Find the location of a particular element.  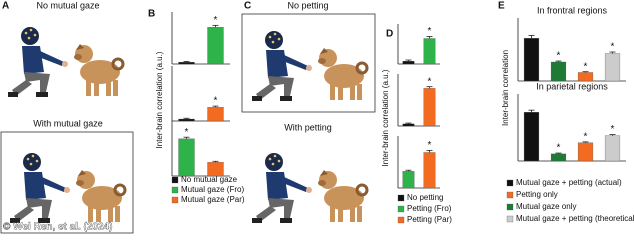

legend-label: Mutual gaze (Par) is located at coordinates (213, 199).